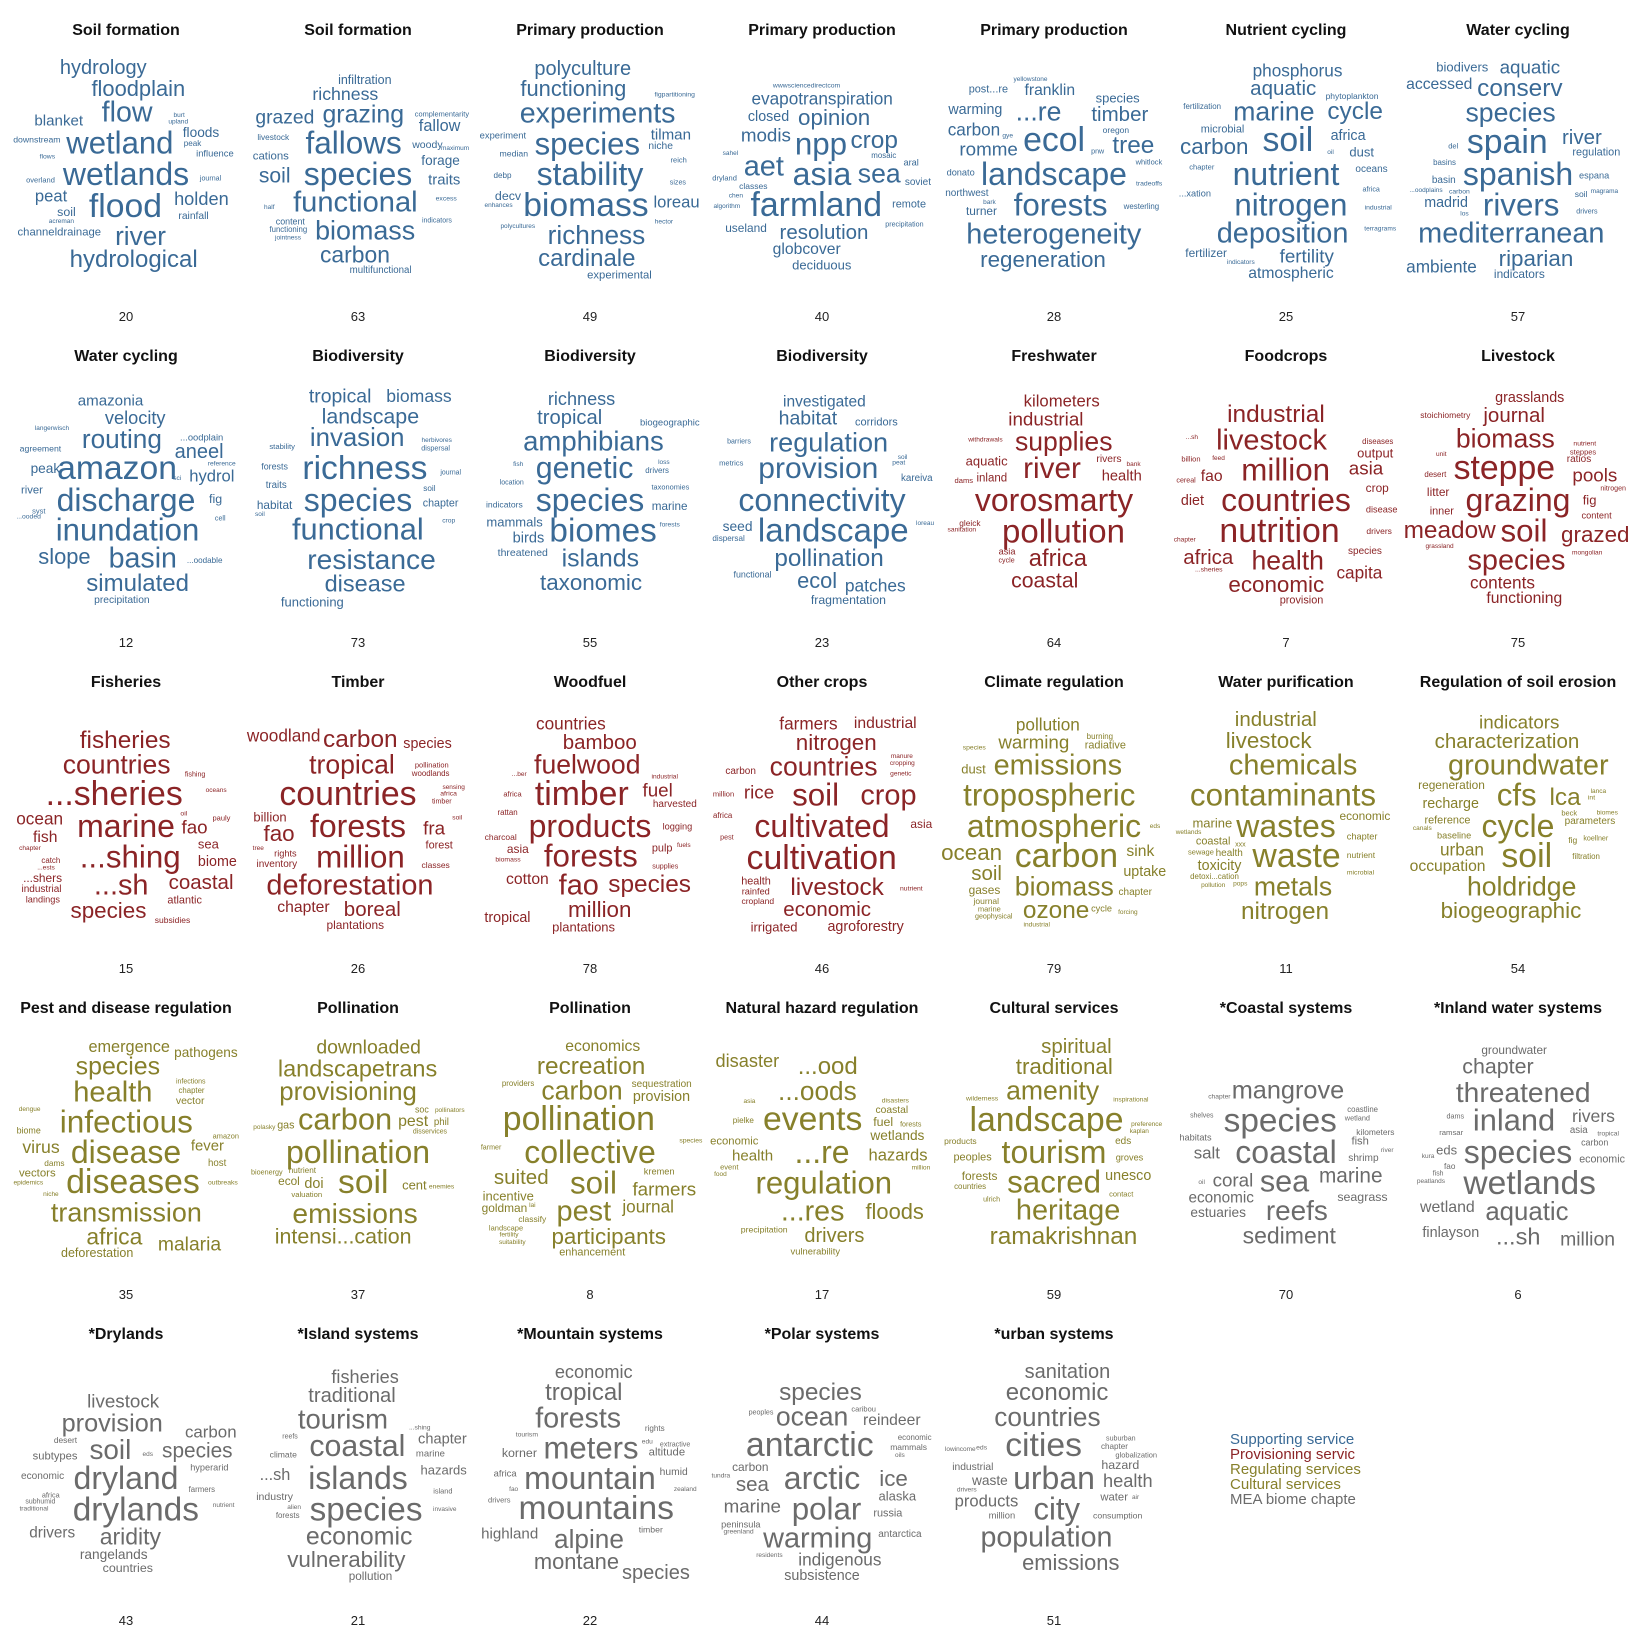 This screenshot has width=1630, height=1632. I want to click on cloud-word: vorosmarty, so click(1054, 500).